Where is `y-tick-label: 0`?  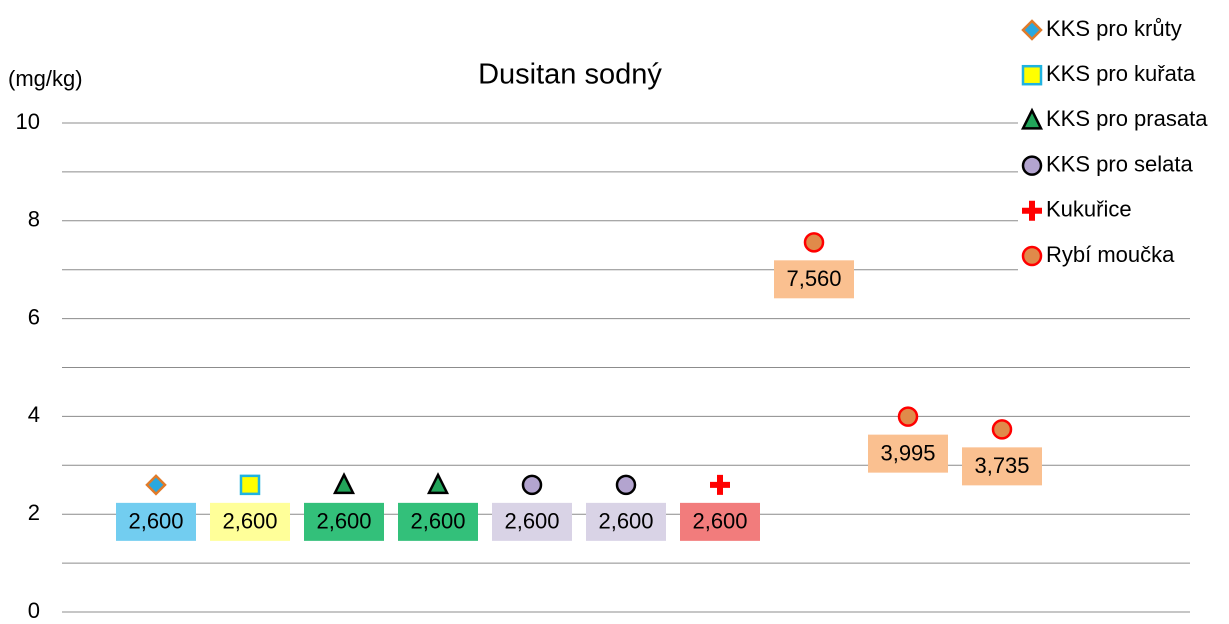 y-tick-label: 0 is located at coordinates (34, 608).